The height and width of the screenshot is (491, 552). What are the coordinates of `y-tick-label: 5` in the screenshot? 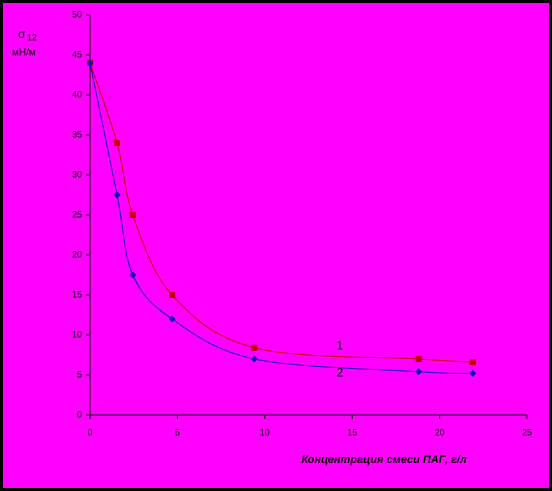 It's located at (79, 374).